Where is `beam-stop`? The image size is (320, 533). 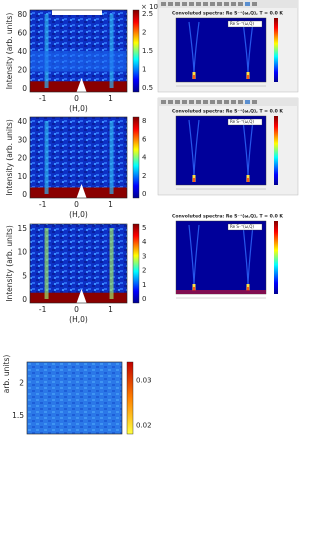 beam-stop is located at coordinates (81, 85).